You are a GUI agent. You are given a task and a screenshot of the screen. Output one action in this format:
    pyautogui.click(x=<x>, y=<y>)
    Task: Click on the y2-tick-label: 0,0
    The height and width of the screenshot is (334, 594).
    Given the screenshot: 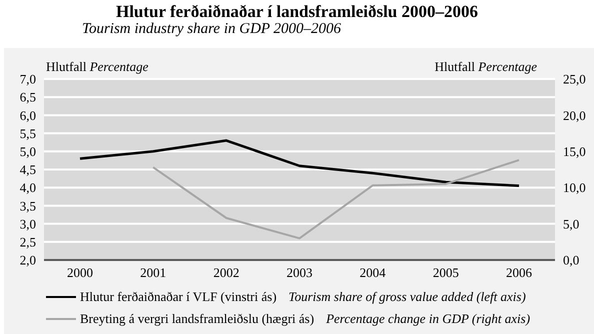 What is the action you would take?
    pyautogui.click(x=571, y=260)
    